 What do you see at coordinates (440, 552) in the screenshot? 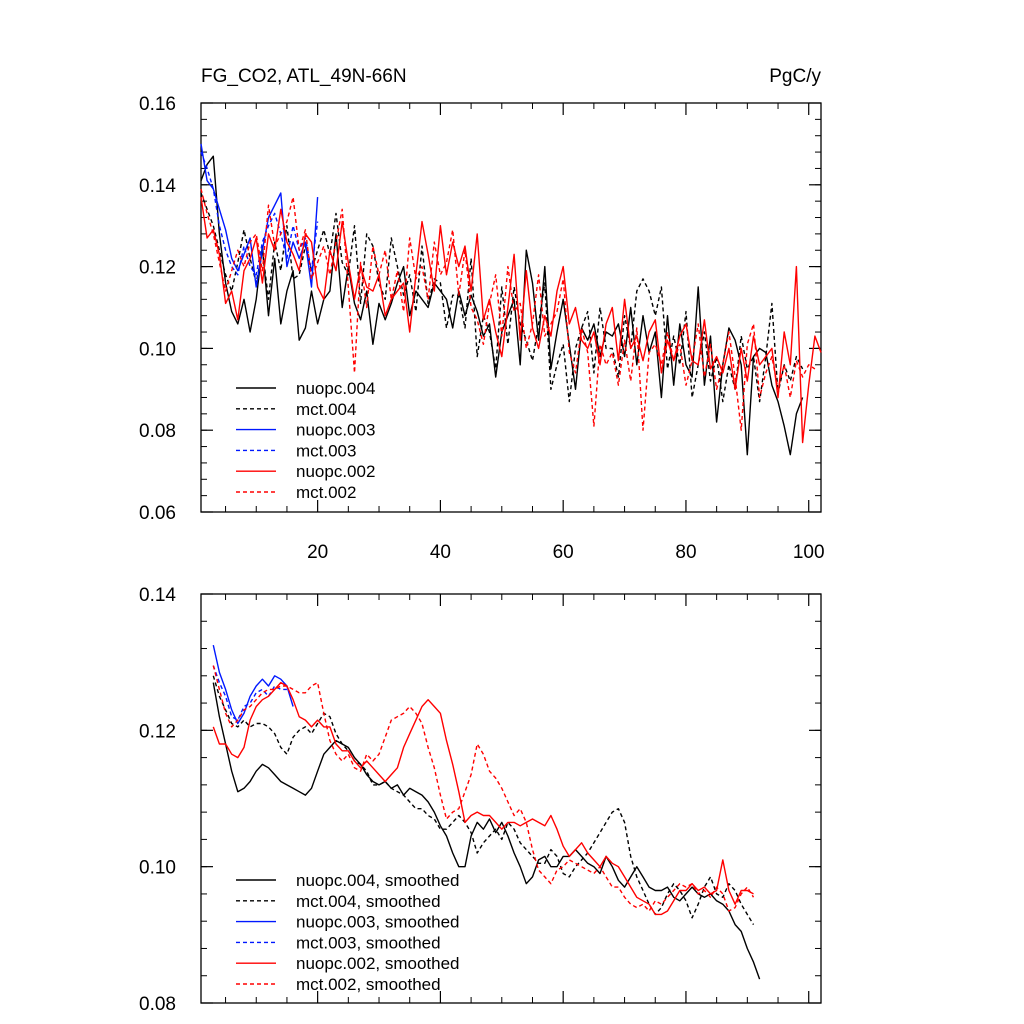
I see `top-xtick-label: 40` at bounding box center [440, 552].